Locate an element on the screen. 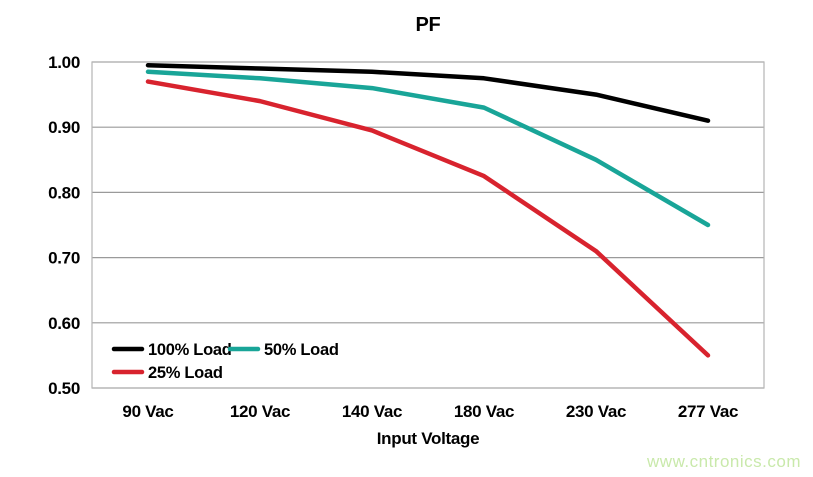 This screenshot has height=477, width=813. y-tick-label: 0.70 is located at coordinates (64, 258).